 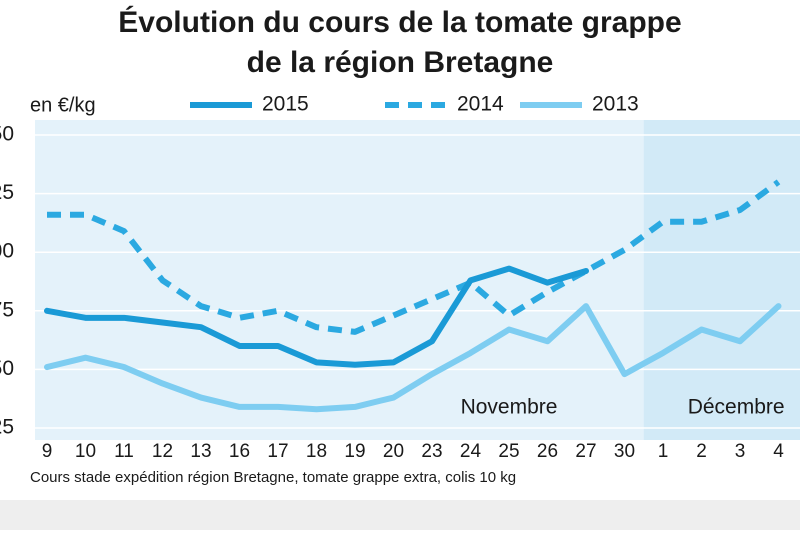 What do you see at coordinates (585, 451) in the screenshot?
I see `x-tick-label: 27` at bounding box center [585, 451].